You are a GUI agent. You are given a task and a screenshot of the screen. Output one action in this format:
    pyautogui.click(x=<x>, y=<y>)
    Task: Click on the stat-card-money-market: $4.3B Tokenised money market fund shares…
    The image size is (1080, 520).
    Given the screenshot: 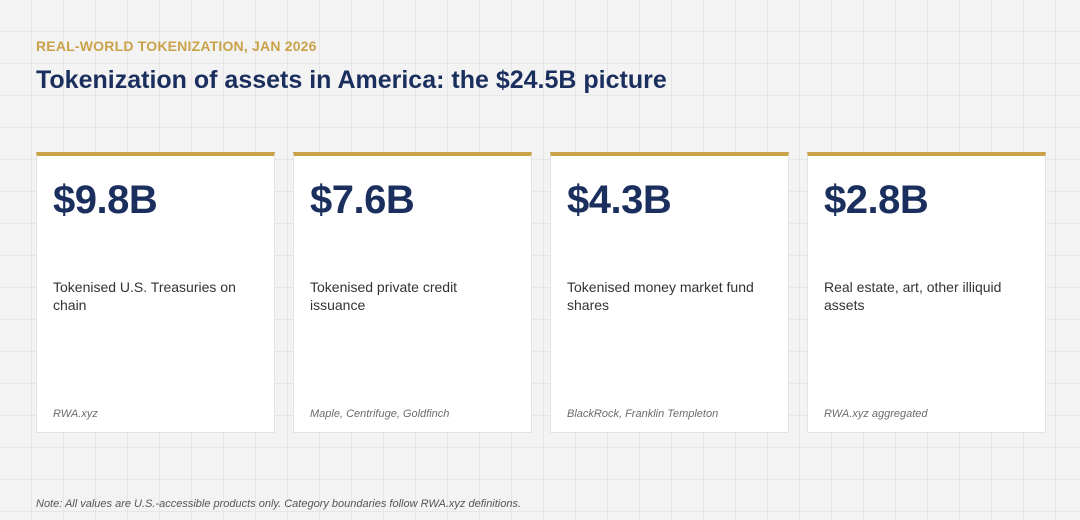 What is the action you would take?
    pyautogui.click(x=669, y=292)
    